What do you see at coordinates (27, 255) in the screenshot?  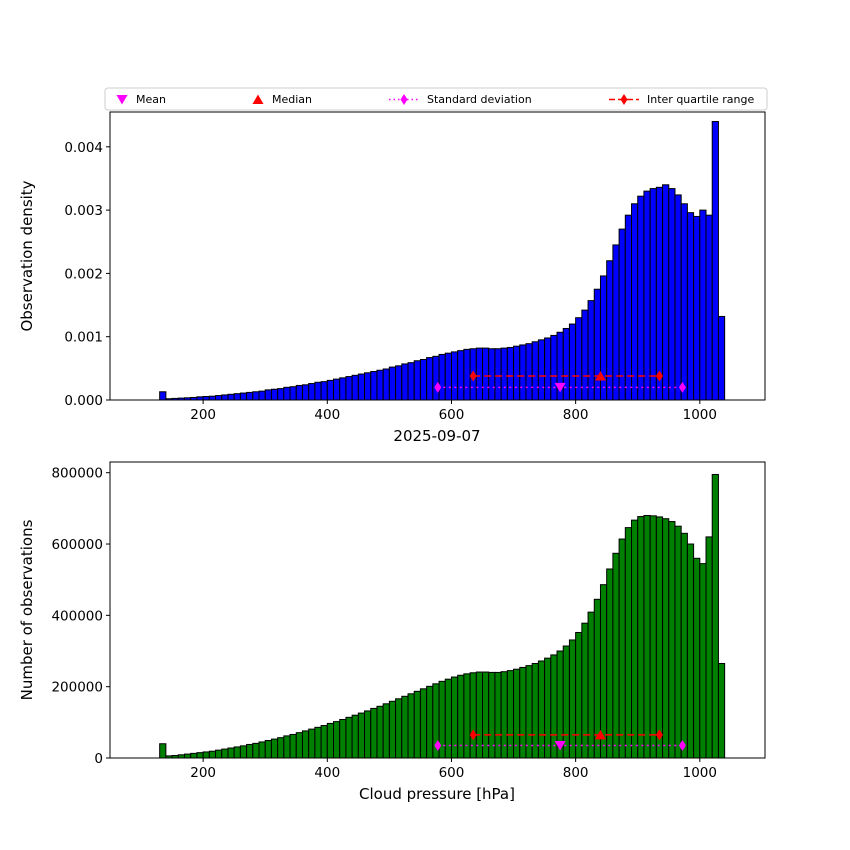 I see `top-ylabel: Observation density` at bounding box center [27, 255].